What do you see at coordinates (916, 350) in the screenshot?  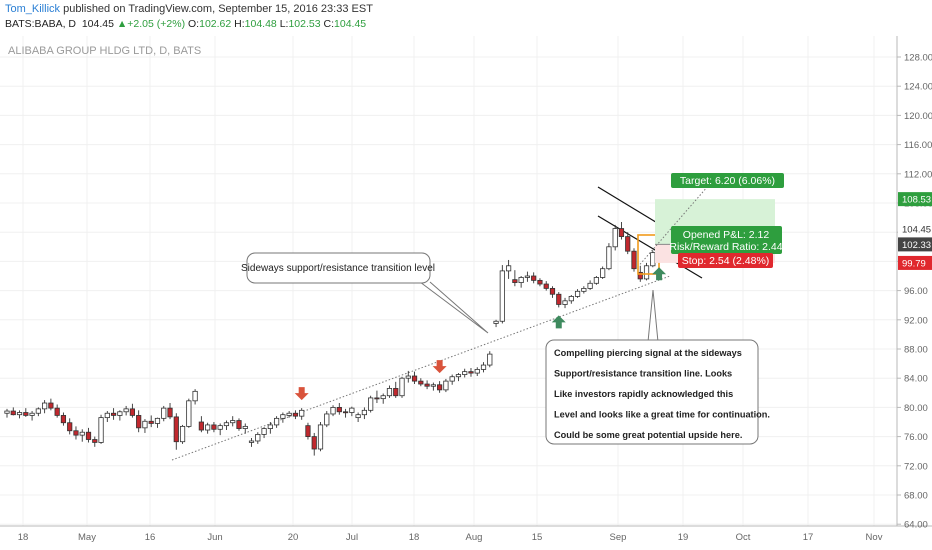 I see `price-tick-label: 88.00` at bounding box center [916, 350].